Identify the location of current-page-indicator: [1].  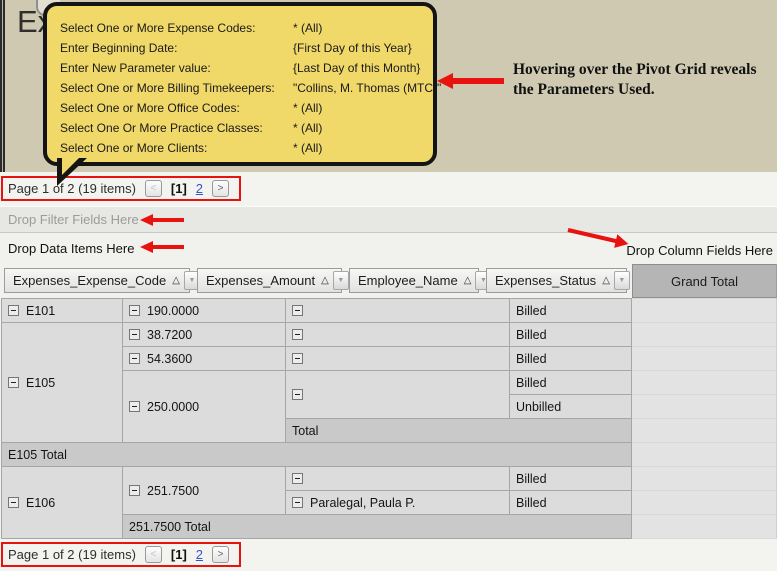
(178, 554).